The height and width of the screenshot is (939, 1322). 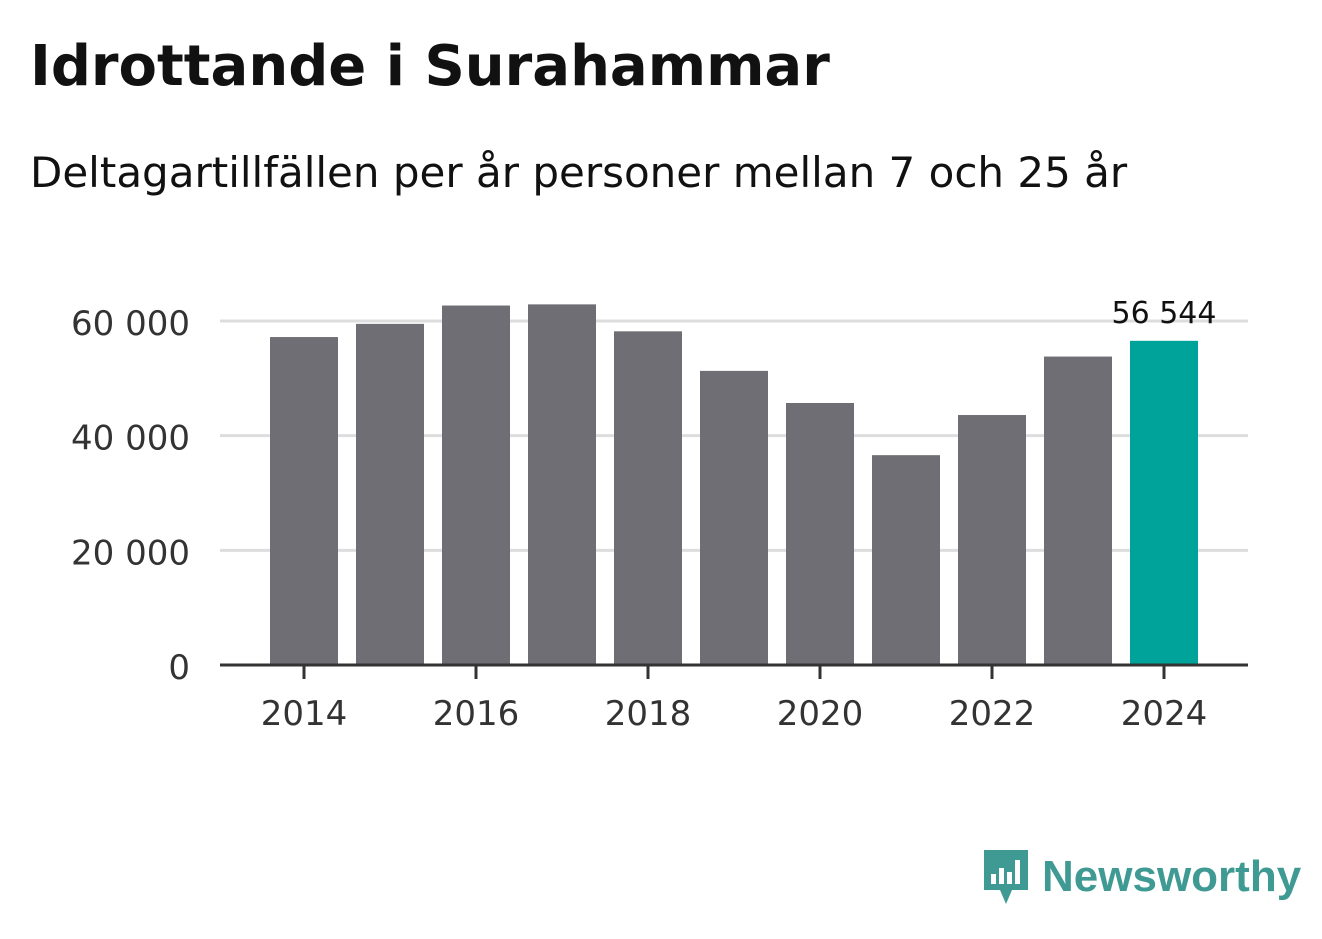 I want to click on x-tick-label: 2016, so click(x=476, y=714).